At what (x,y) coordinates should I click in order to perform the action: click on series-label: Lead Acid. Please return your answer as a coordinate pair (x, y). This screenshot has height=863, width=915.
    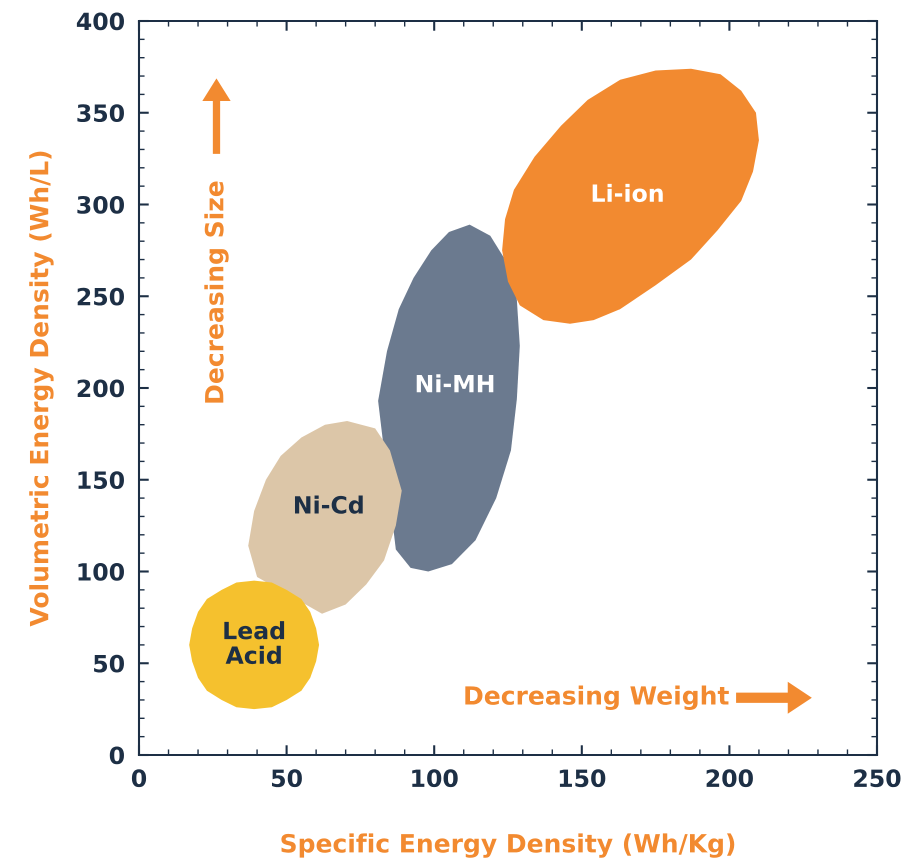
    Looking at the image, I should click on (254, 642).